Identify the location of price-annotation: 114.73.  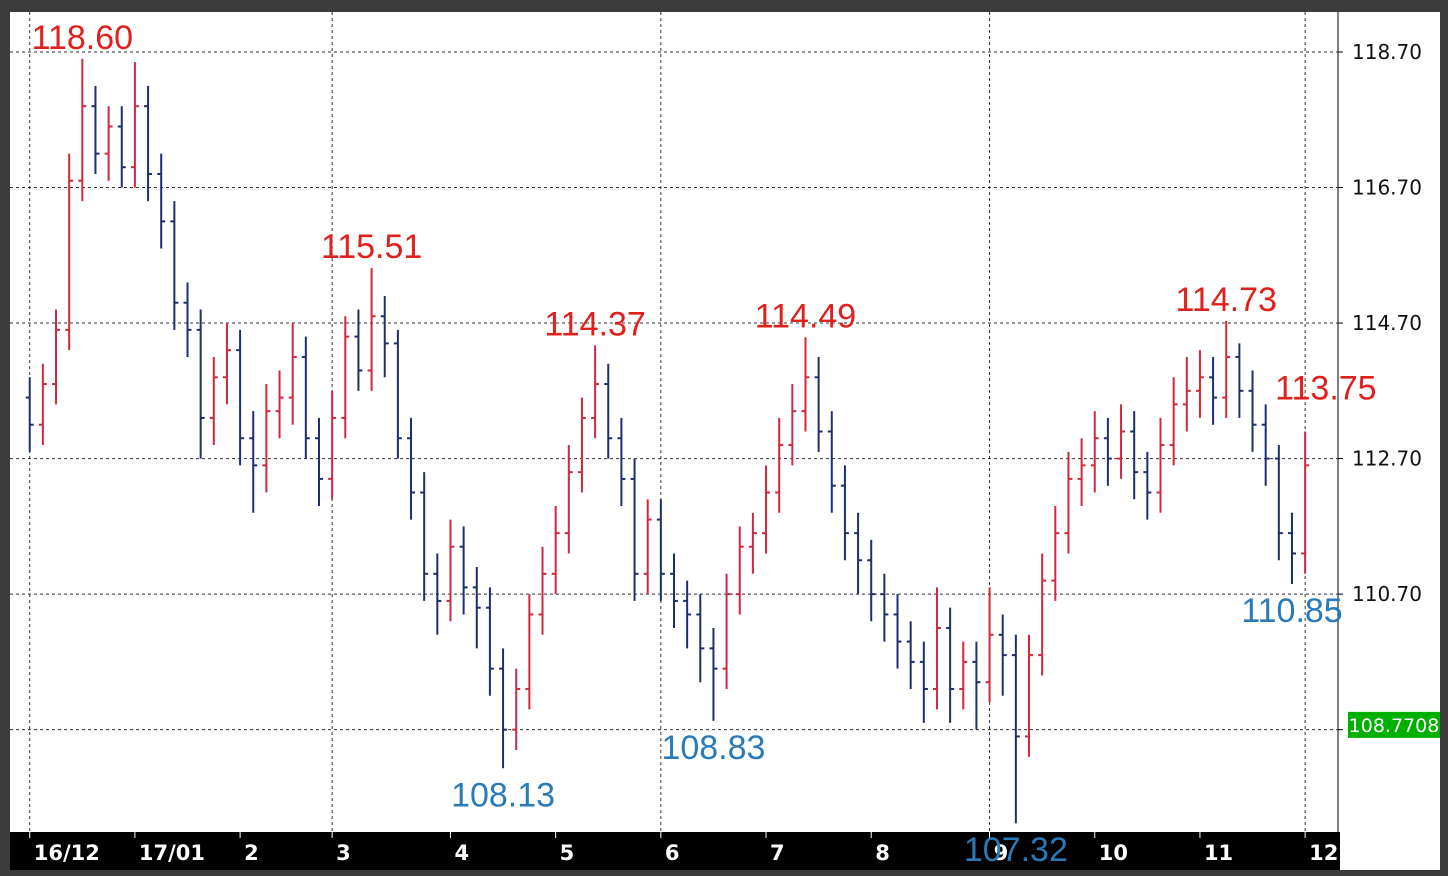
(1226, 300).